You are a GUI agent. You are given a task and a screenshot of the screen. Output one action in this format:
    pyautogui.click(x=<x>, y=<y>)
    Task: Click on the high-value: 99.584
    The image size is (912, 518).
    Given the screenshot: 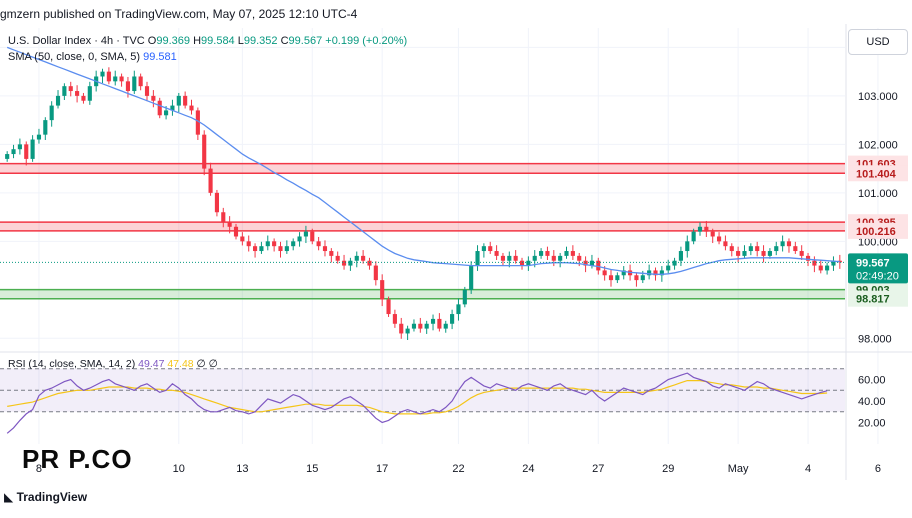 What is the action you would take?
    pyautogui.click(x=218, y=41)
    